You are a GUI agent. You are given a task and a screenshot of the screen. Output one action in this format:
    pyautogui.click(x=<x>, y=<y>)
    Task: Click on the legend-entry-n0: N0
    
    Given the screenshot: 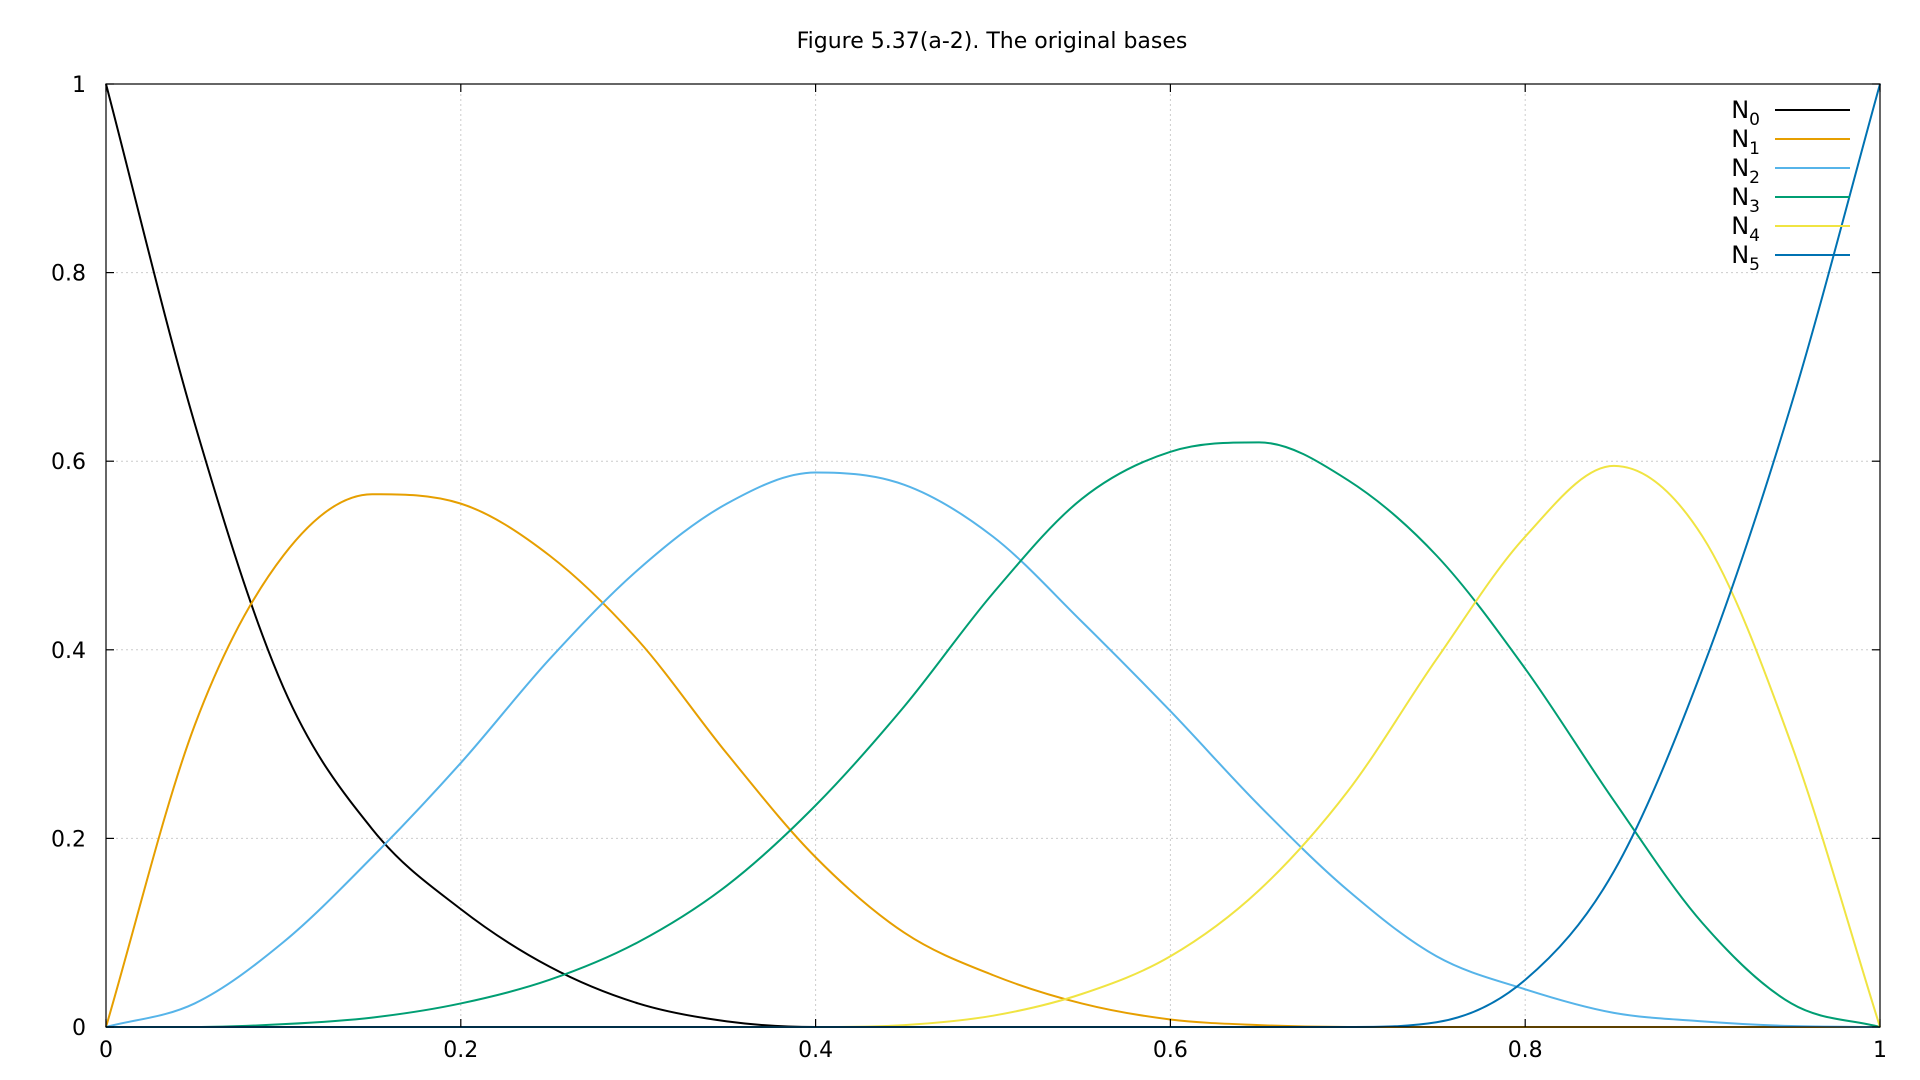 What is the action you would take?
    pyautogui.click(x=1790, y=113)
    